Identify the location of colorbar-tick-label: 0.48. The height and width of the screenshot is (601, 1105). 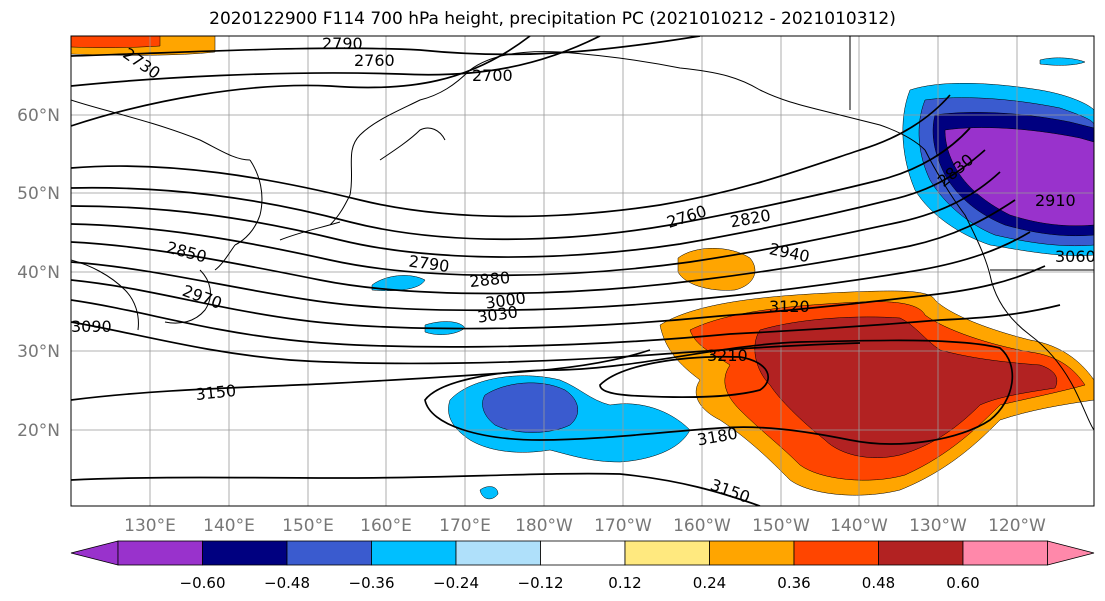
(878, 583).